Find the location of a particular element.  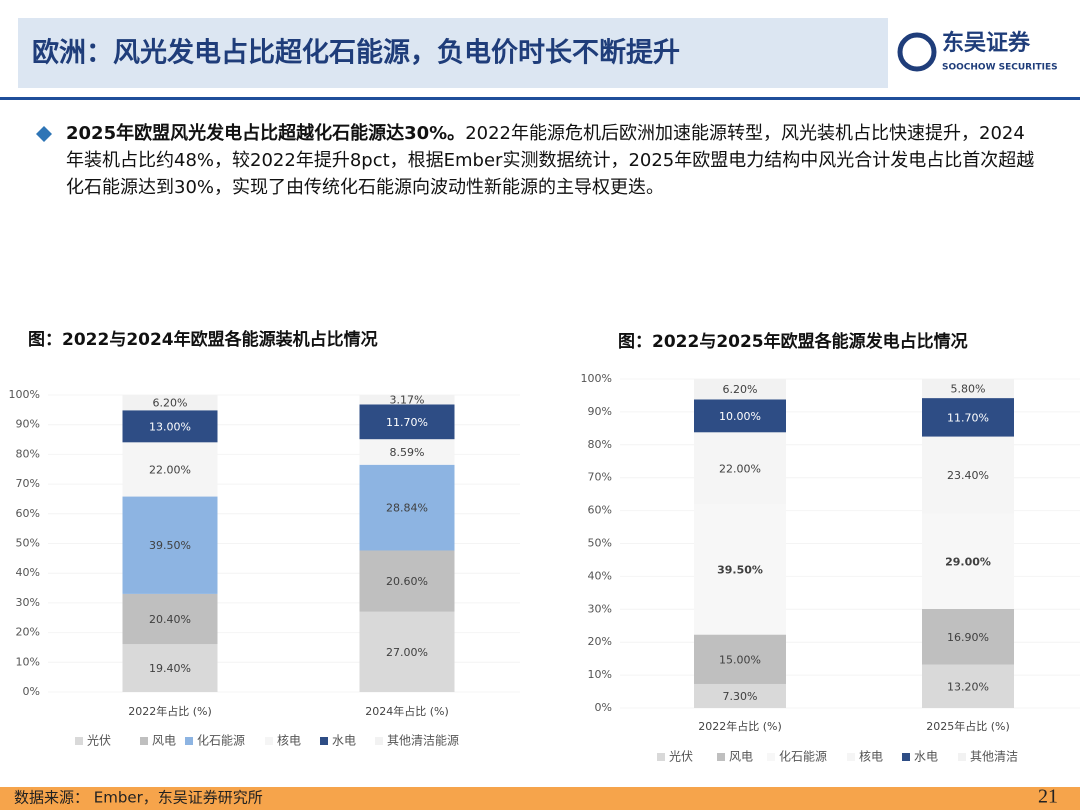

value-label: 19.40% is located at coordinates (170, 668).